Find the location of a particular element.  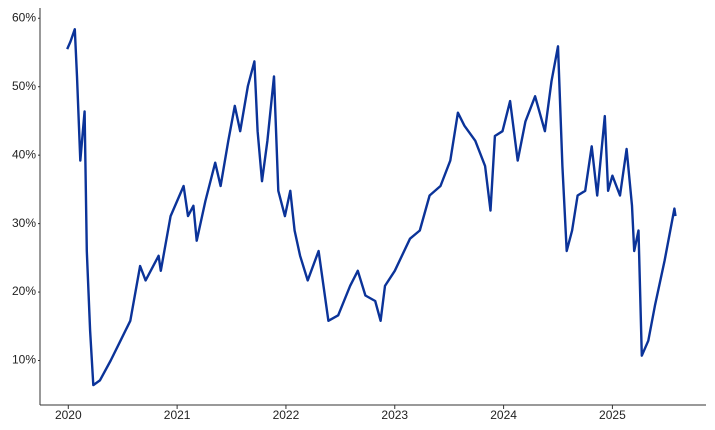

x-tick-label: 2023 is located at coordinates (394, 415).